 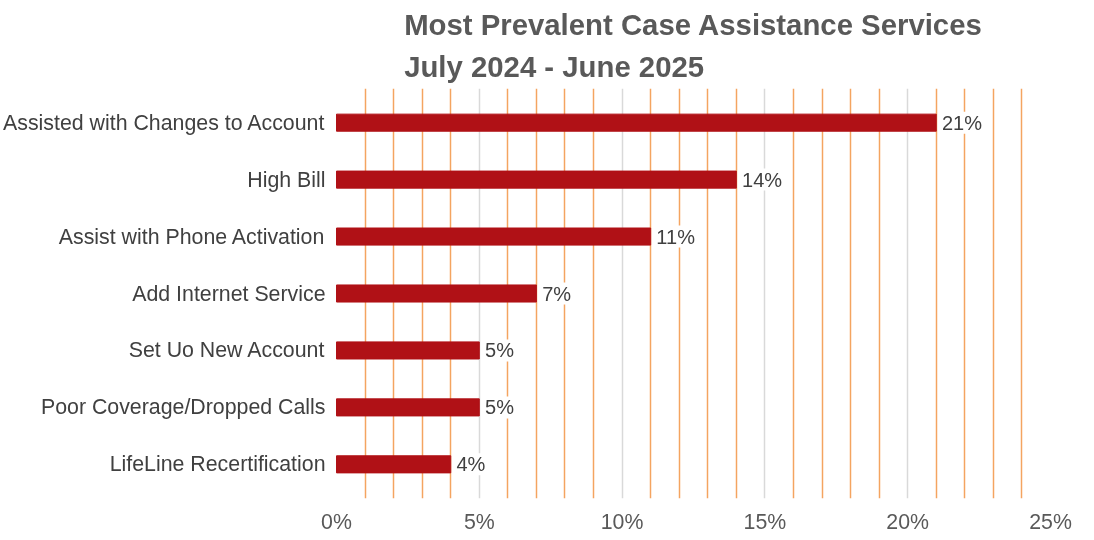 I want to click on y-tick-label: Add Internet Service, so click(x=229, y=293).